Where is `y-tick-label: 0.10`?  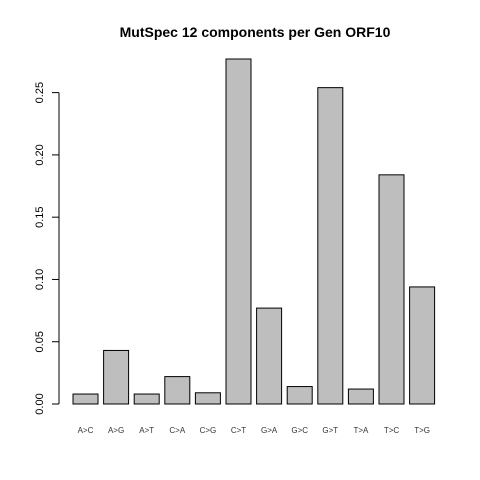 y-tick-label: 0.10 is located at coordinates (40, 279).